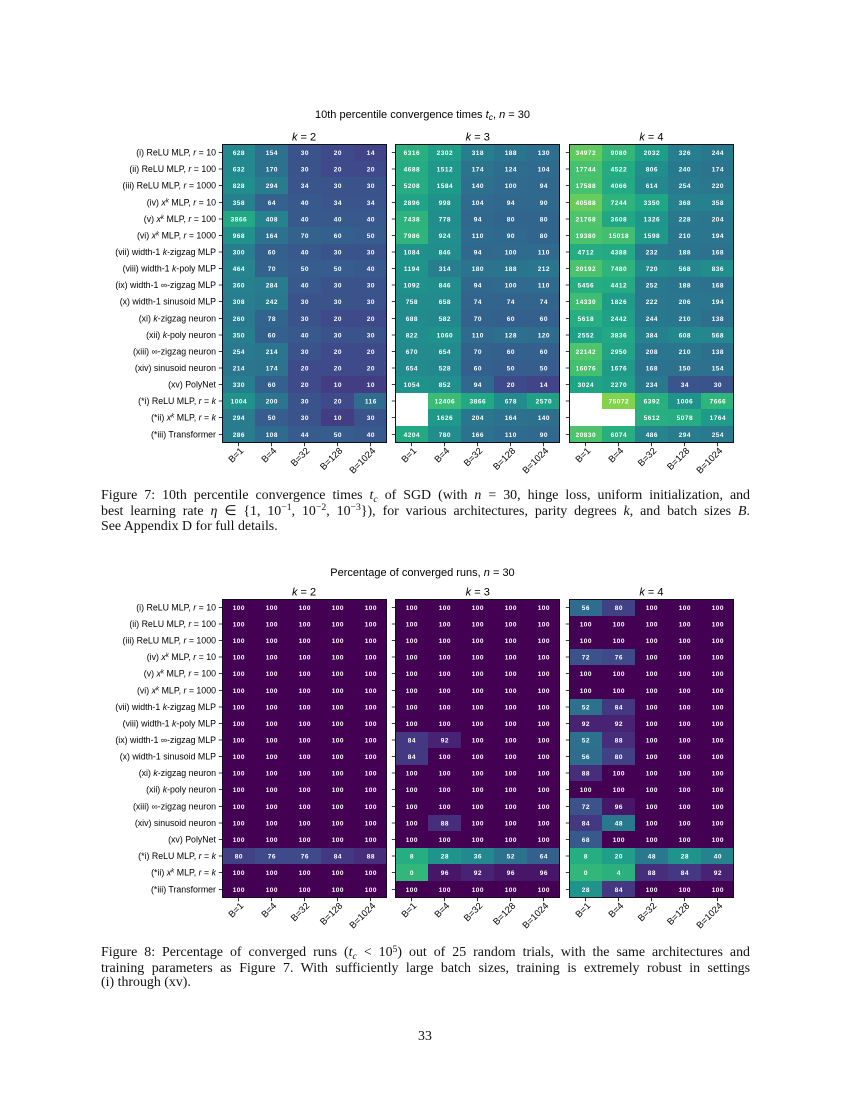  Describe the element at coordinates (619, 401) in the screenshot. I see `svg-text: 75072` at that location.